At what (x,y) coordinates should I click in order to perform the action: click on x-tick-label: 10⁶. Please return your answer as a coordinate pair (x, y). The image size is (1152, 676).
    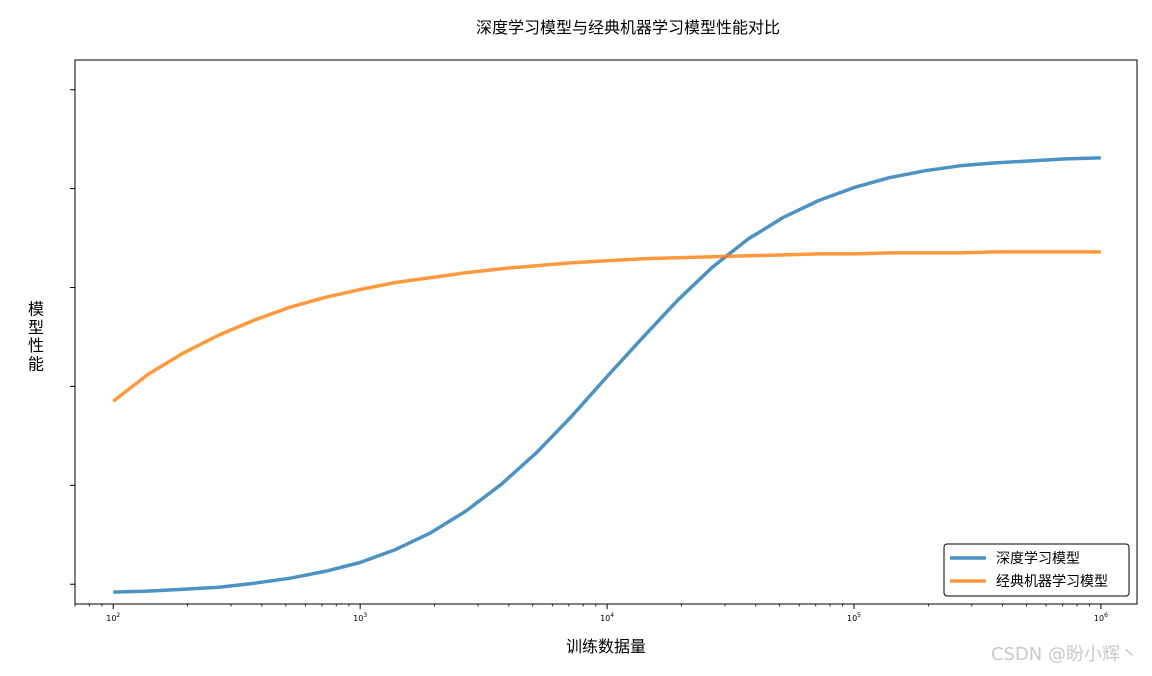
    Looking at the image, I should click on (1101, 617).